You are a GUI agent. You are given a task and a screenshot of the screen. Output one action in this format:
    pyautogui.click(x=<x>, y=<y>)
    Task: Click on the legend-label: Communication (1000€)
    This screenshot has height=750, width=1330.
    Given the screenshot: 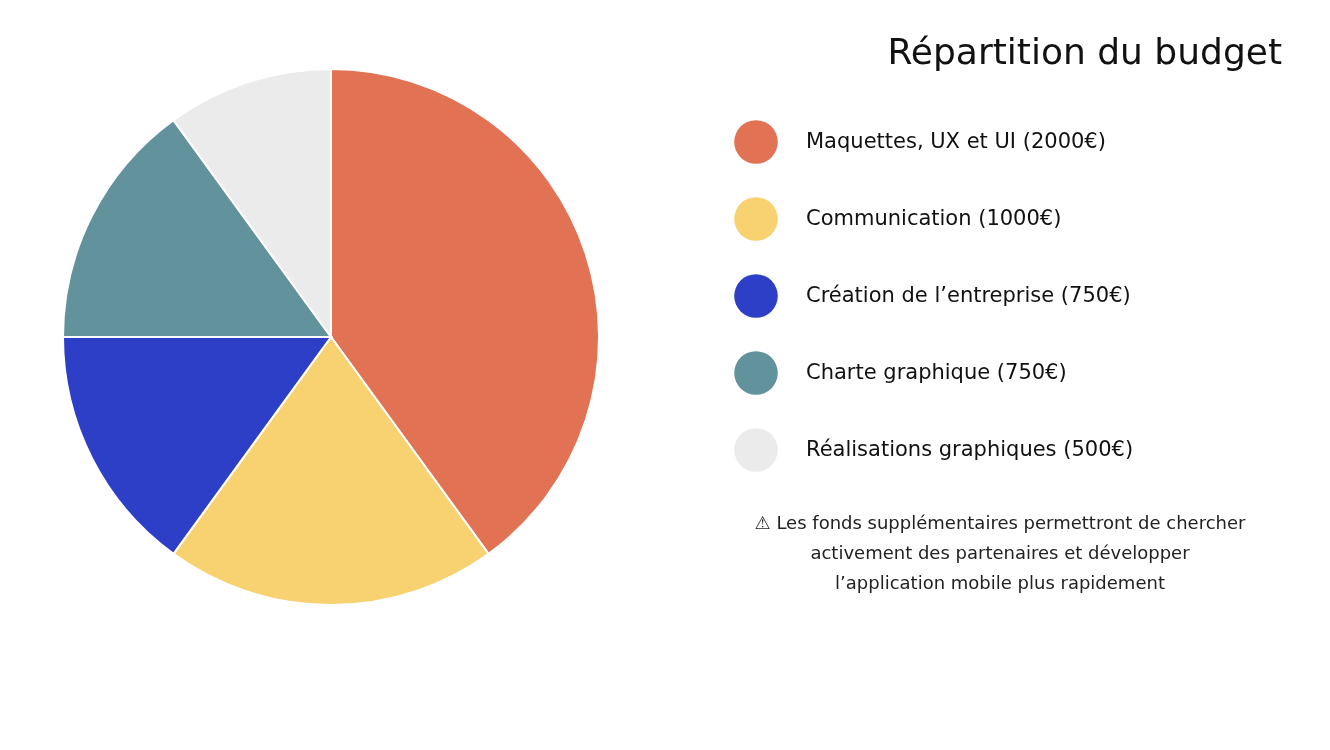 What is the action you would take?
    pyautogui.click(x=934, y=218)
    